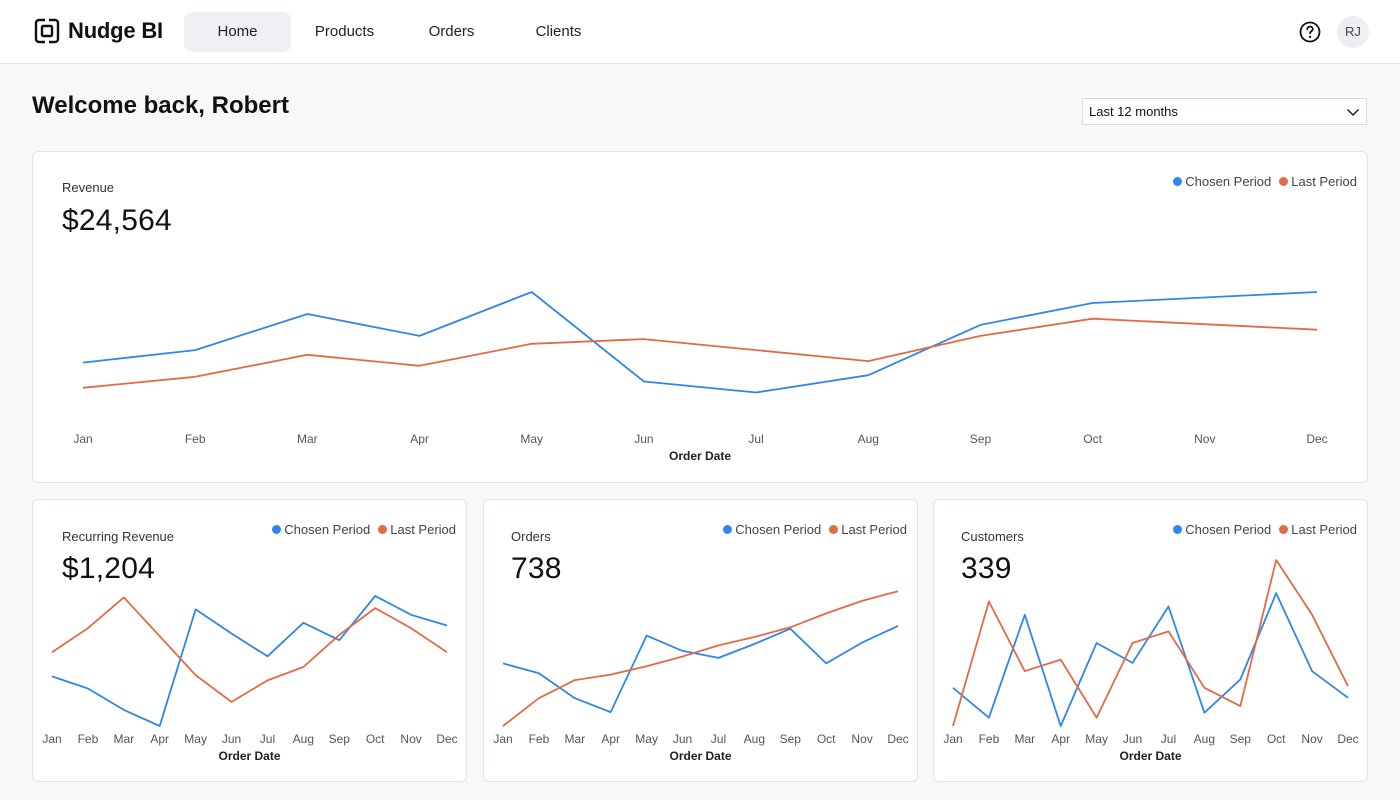 The image size is (1400, 800). I want to click on question-circle-icon, so click(1310, 32).